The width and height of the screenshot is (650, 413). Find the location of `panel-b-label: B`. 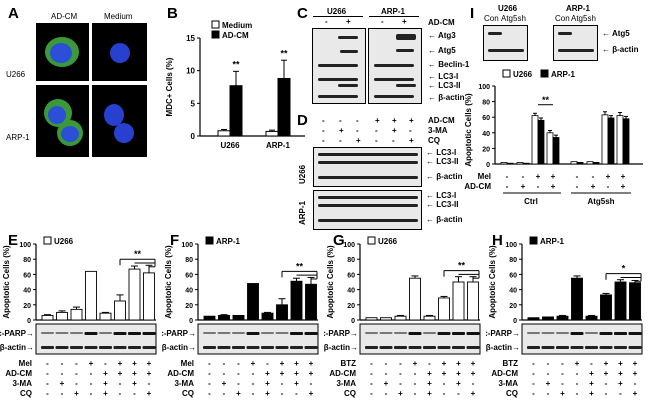

panel-b-label: B is located at coordinates (172, 13).